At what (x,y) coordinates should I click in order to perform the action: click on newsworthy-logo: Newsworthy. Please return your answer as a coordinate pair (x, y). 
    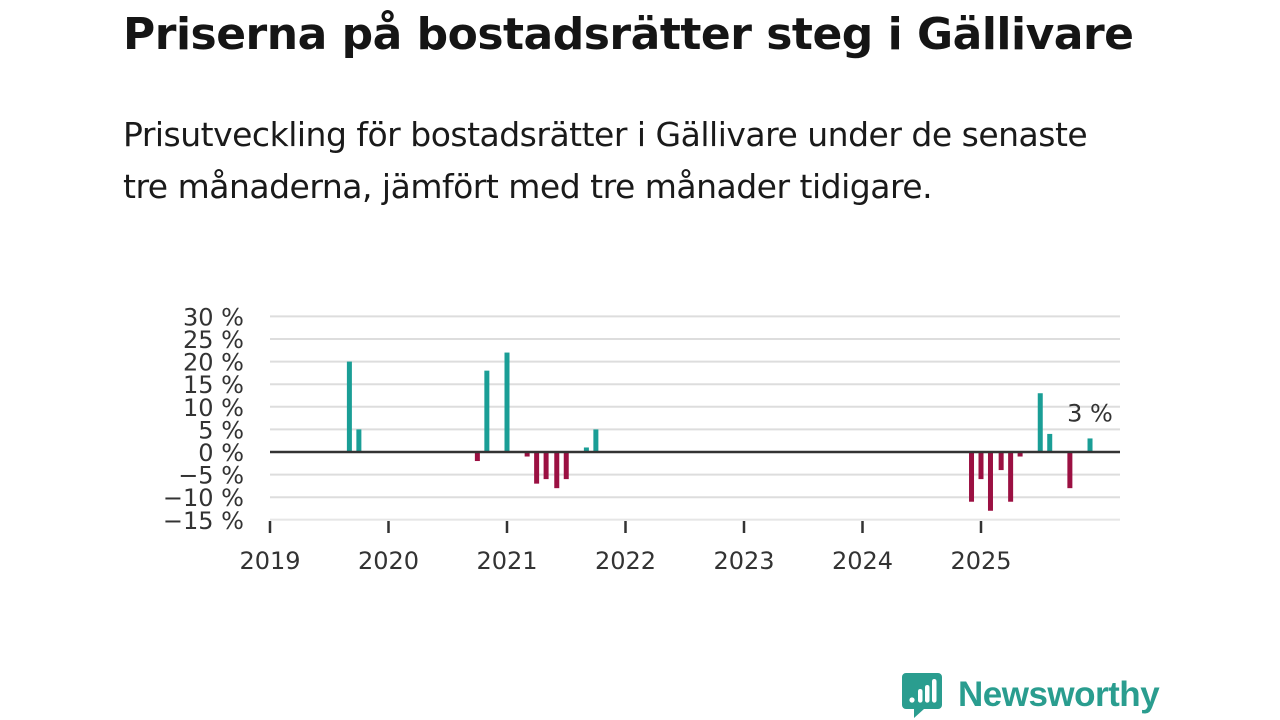
    Looking at the image, I should click on (1031, 695).